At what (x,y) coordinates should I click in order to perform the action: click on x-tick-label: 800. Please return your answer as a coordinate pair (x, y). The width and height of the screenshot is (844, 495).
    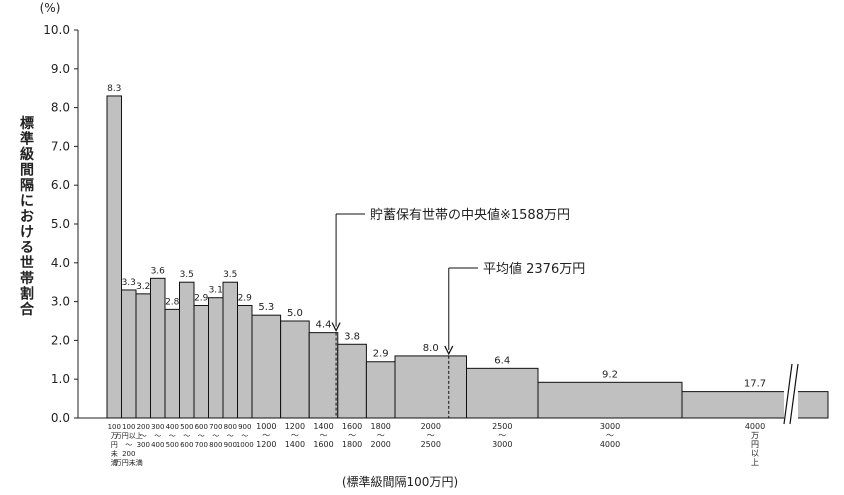
    Looking at the image, I should click on (215, 445).